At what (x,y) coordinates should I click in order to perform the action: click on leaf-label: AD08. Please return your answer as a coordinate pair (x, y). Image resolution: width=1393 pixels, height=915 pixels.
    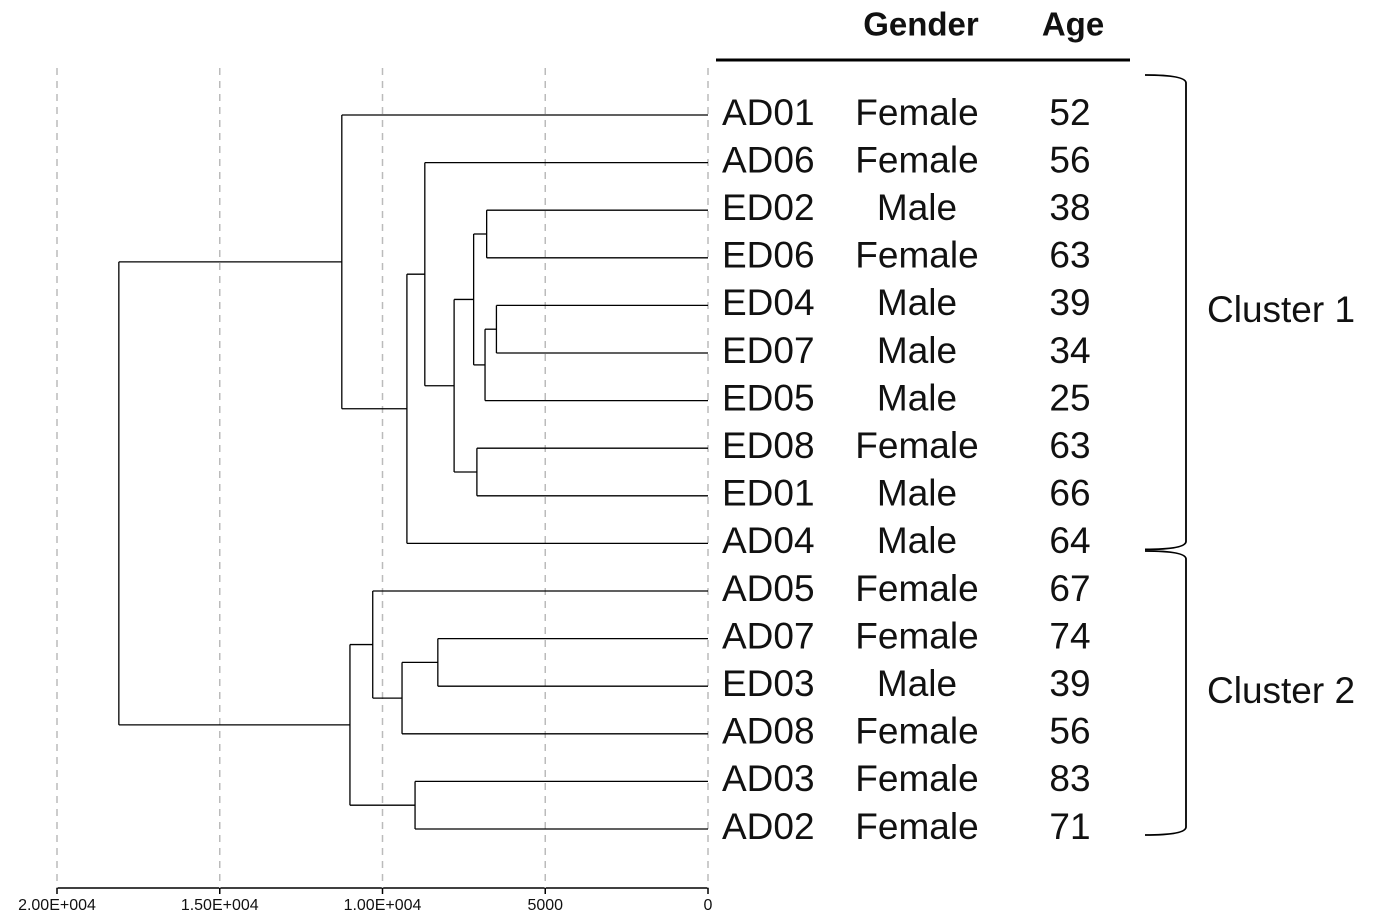
    Looking at the image, I should click on (768, 731).